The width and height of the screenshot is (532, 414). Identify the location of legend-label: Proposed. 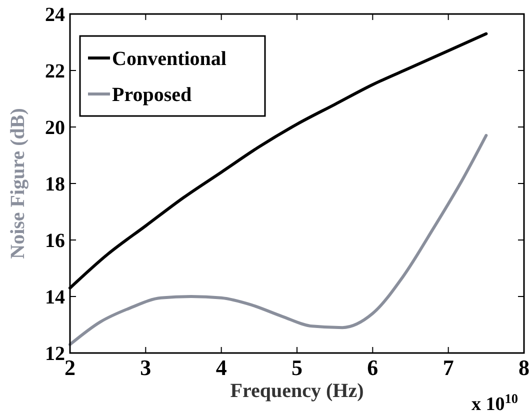
(152, 95).